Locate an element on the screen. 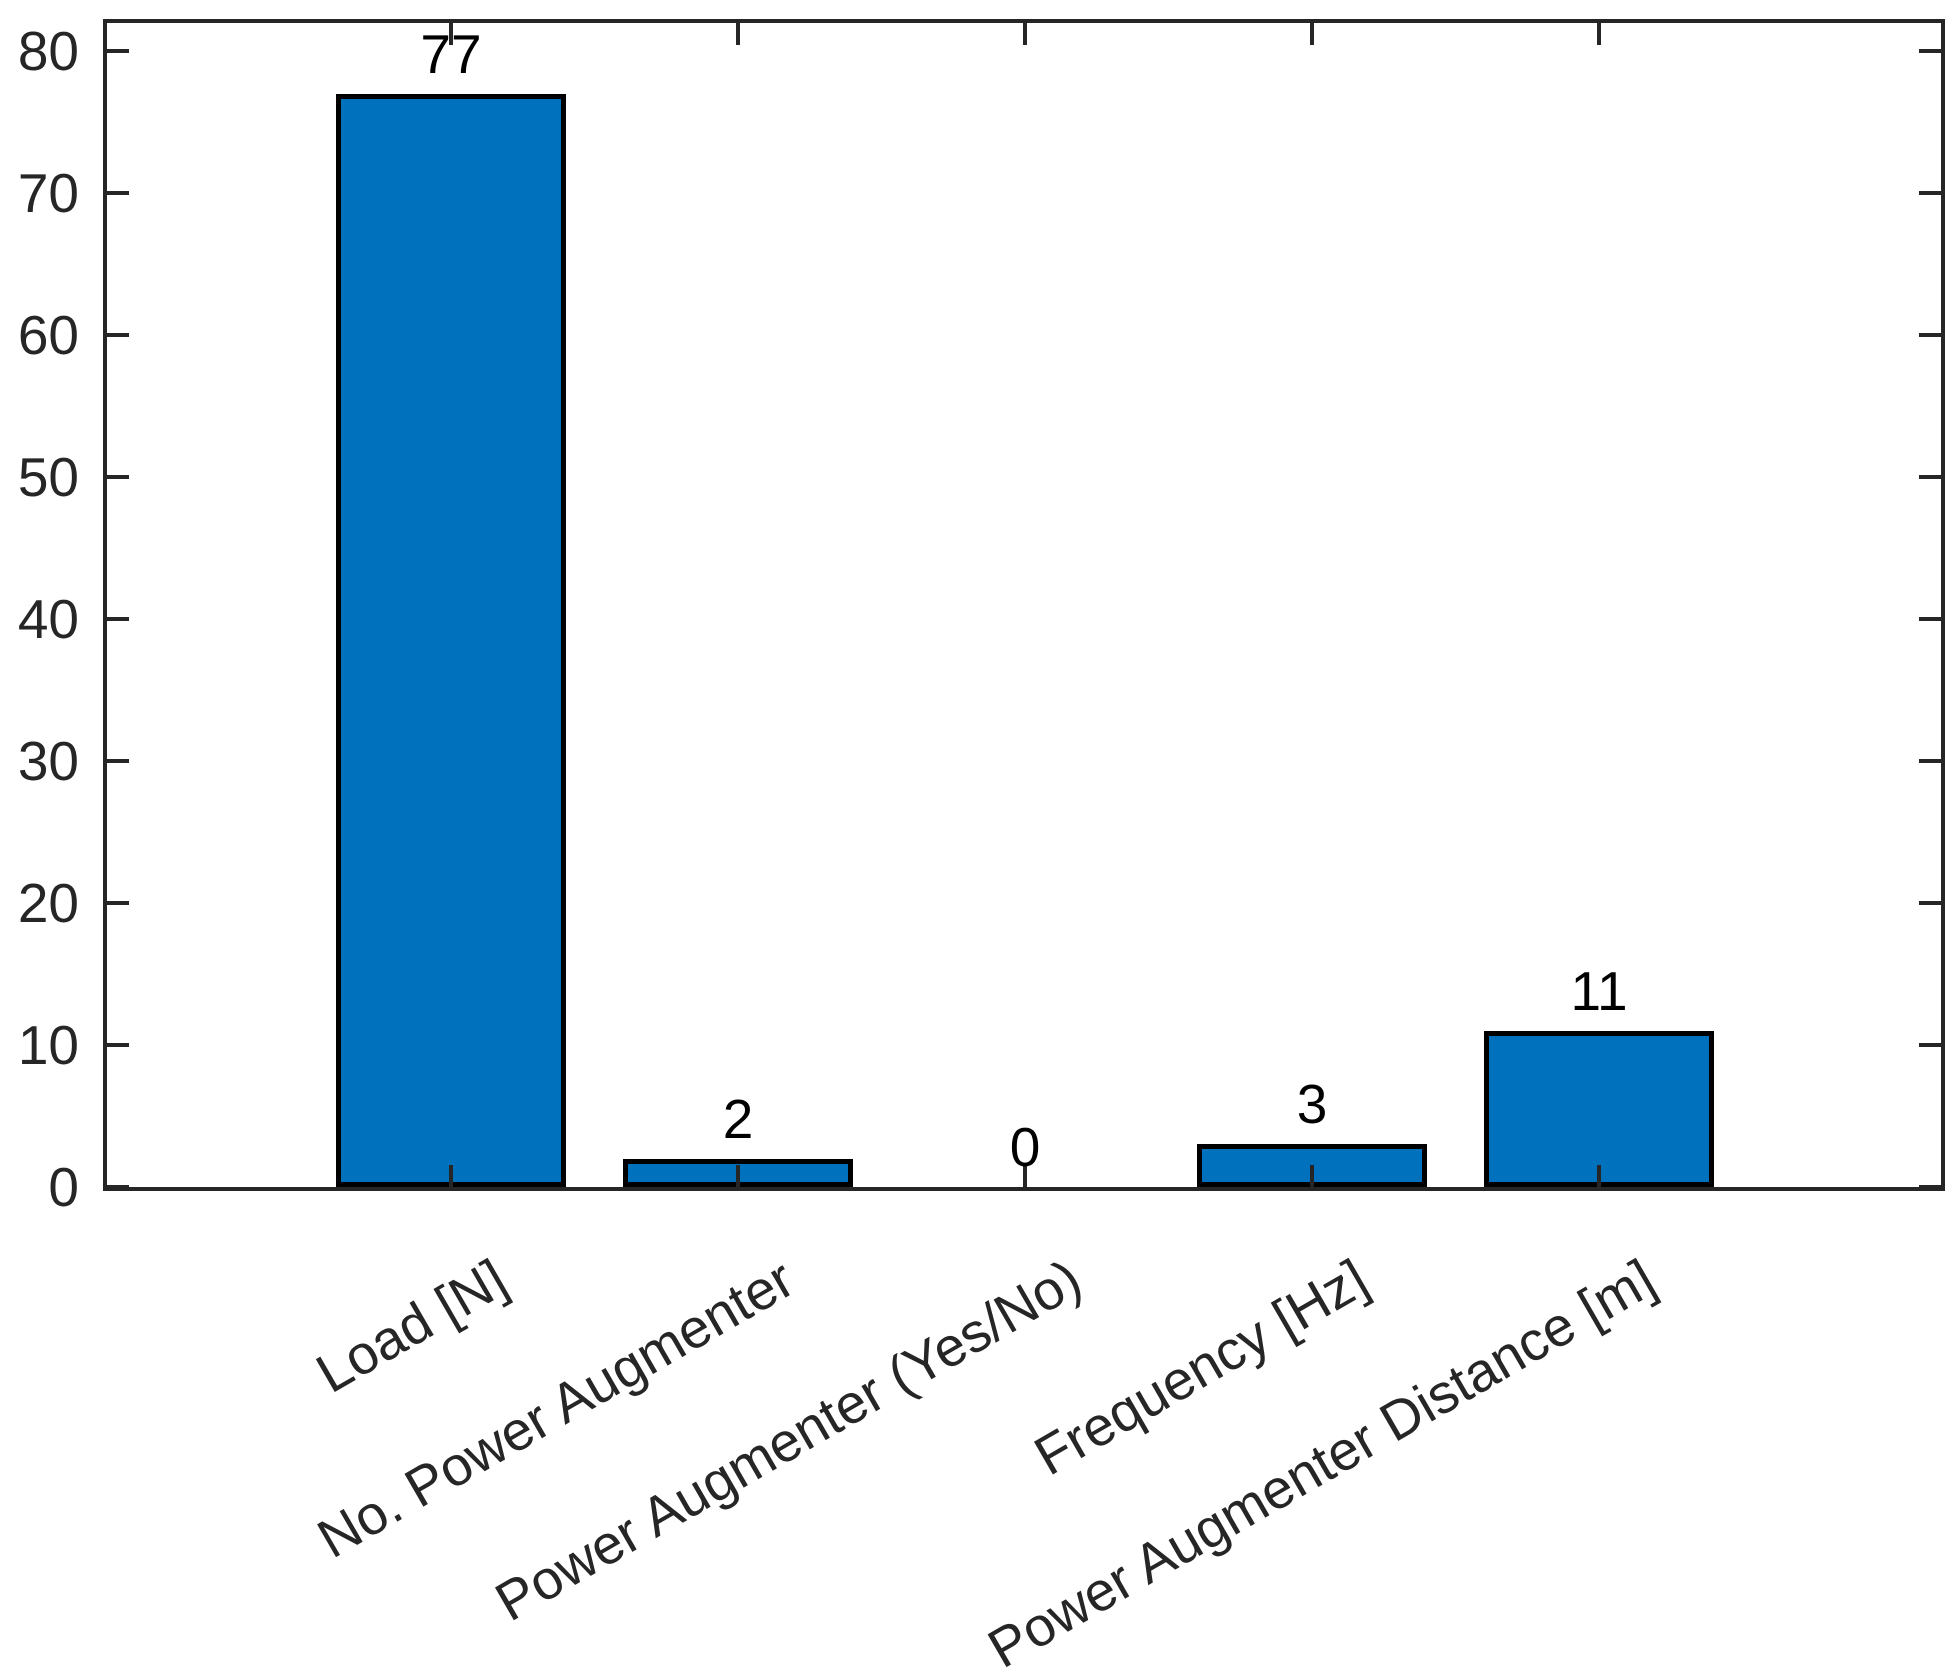 The width and height of the screenshot is (1959, 1672). y-tick-label: 60 is located at coordinates (48, 335).